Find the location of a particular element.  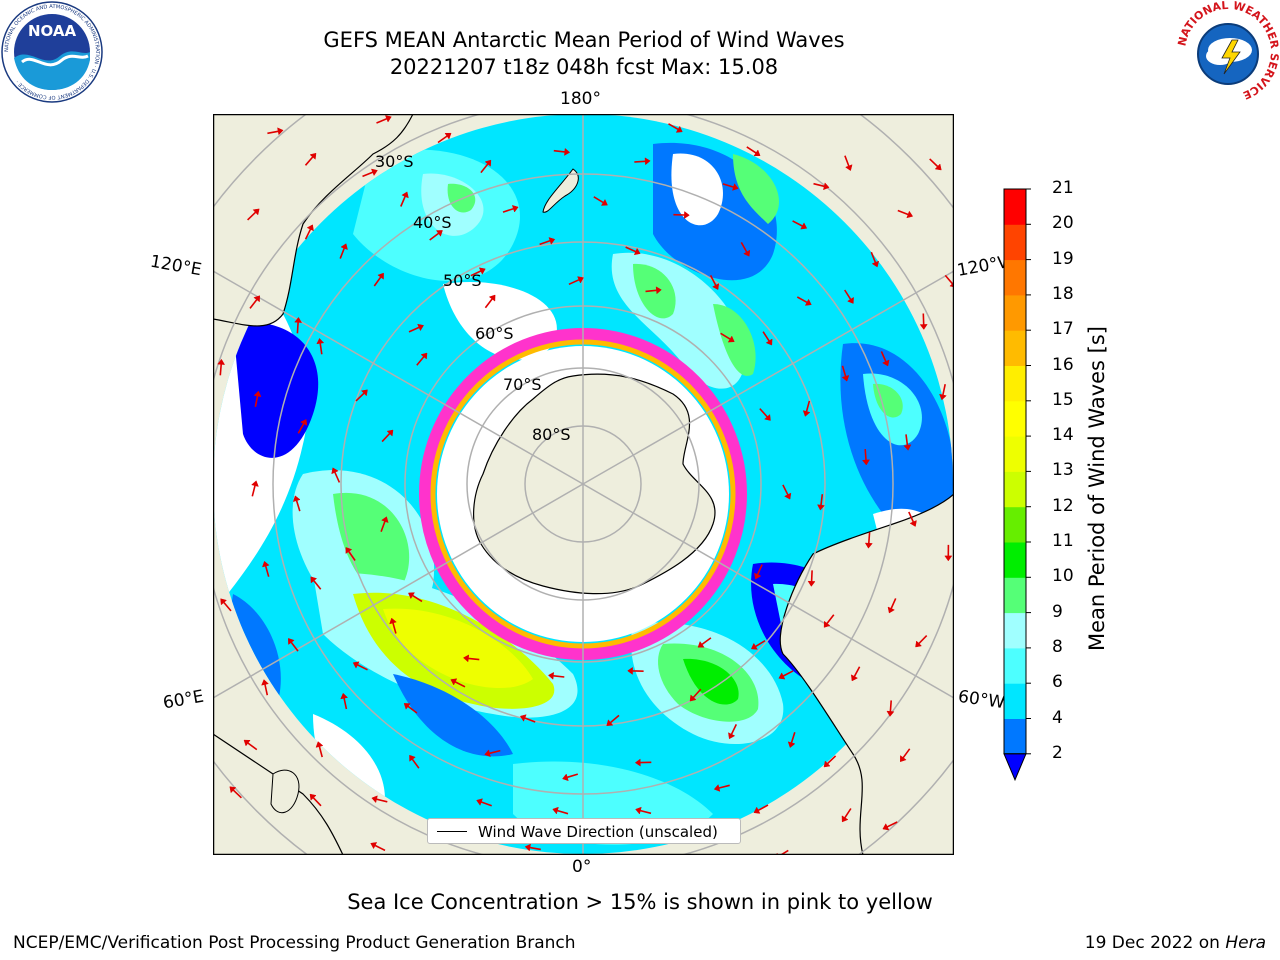

colorbar is located at coordinates (1017, 485).